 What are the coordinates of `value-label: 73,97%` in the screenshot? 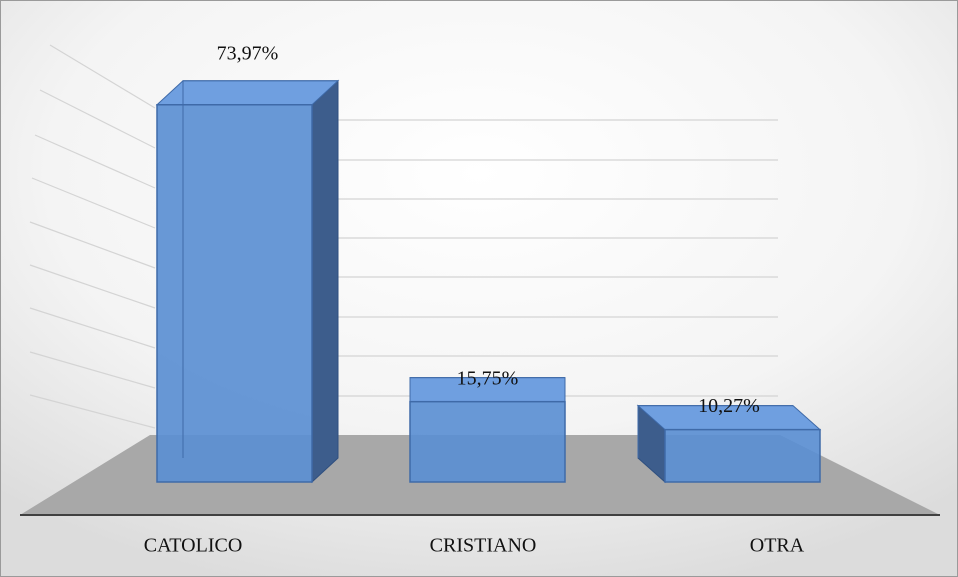 It's located at (248, 53).